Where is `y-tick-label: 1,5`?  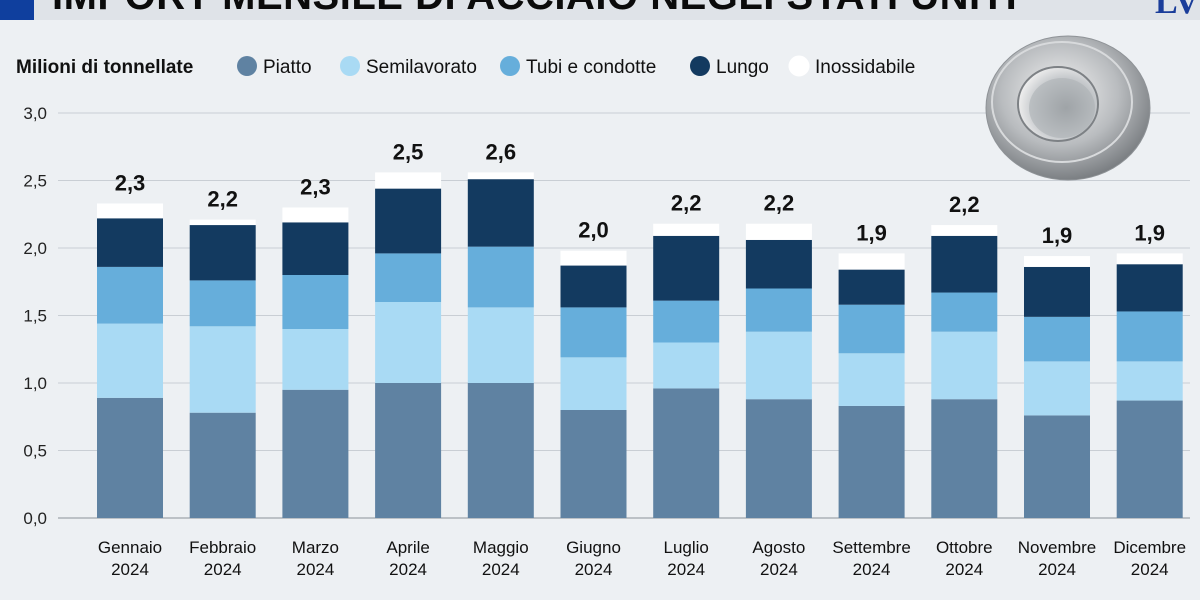 y-tick-label: 1,5 is located at coordinates (35, 316).